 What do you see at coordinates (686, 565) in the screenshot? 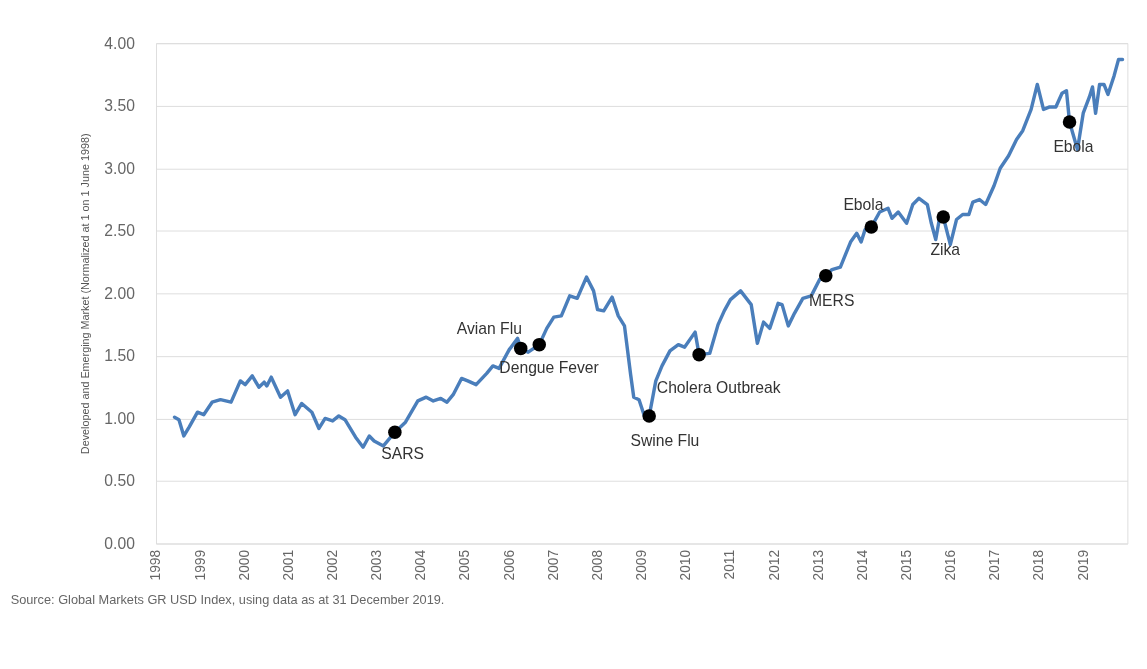
I see `x-tick-label: 2010` at bounding box center [686, 565].